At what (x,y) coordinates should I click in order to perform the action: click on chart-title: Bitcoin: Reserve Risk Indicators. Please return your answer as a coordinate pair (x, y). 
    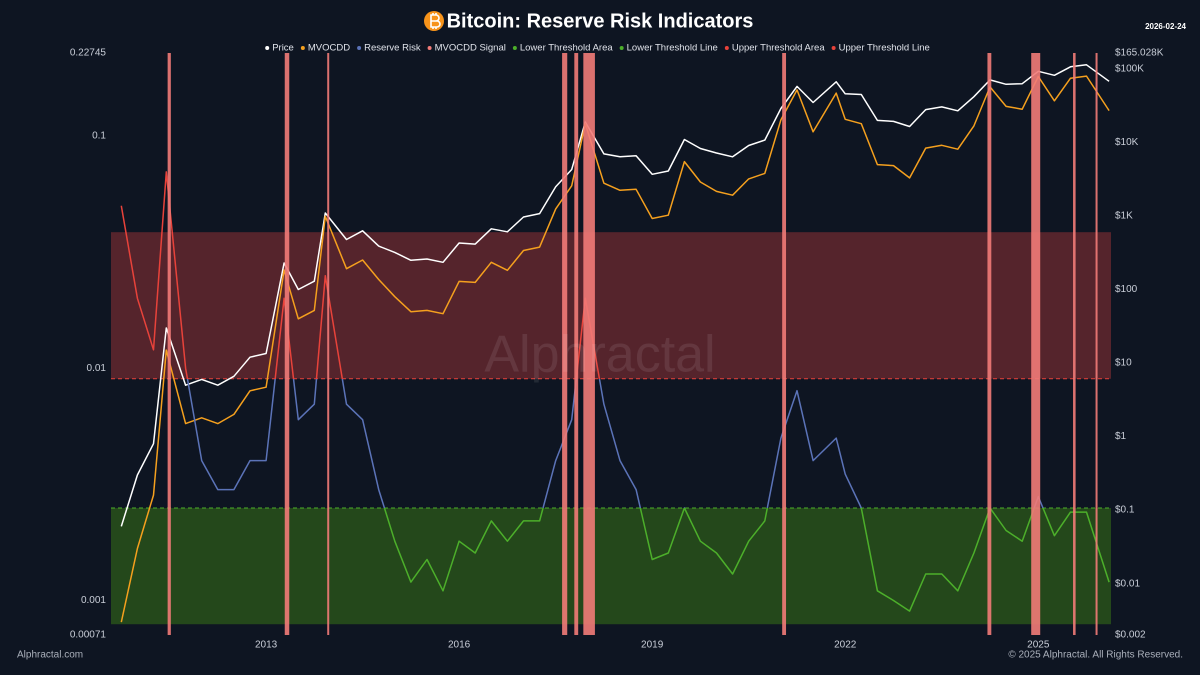
    Looking at the image, I should click on (600, 21).